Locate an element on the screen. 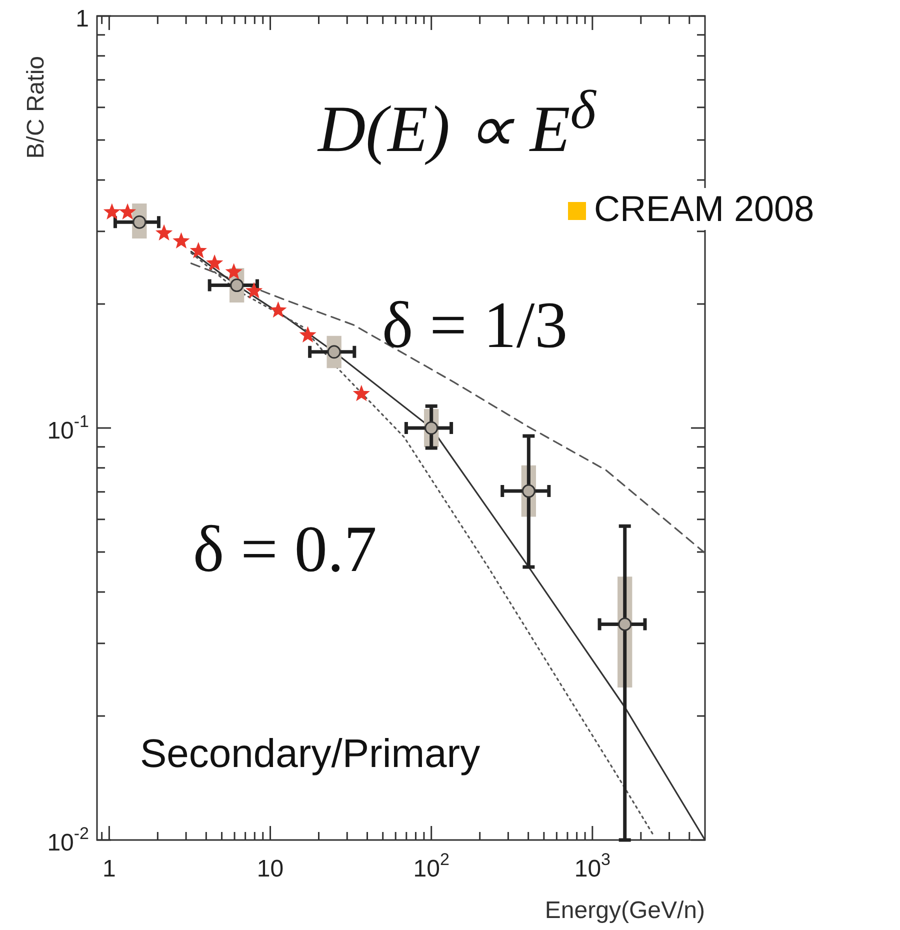 This screenshot has width=900, height=930. x-axis-title: Energy(GeV/n) is located at coordinates (624, 910).